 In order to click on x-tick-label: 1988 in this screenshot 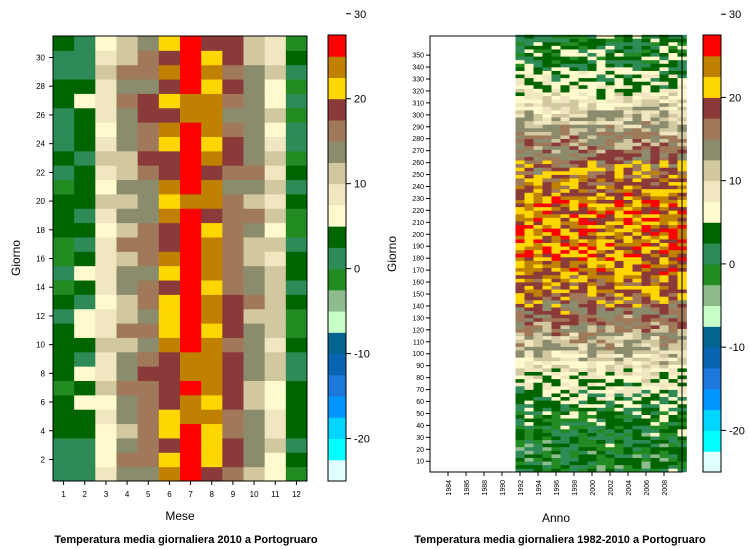, I will do `click(485, 488)`.